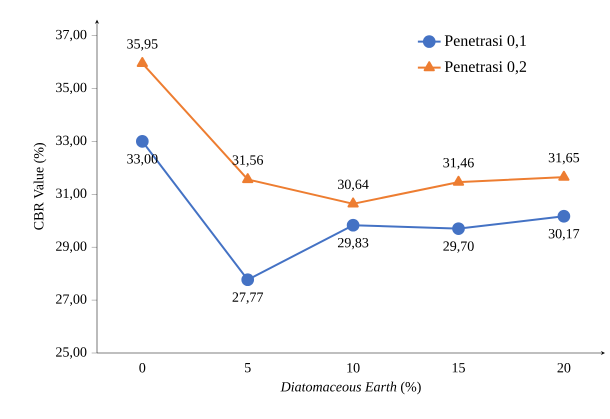  Describe the element at coordinates (564, 368) in the screenshot. I see `x-tick-label: 20` at that location.